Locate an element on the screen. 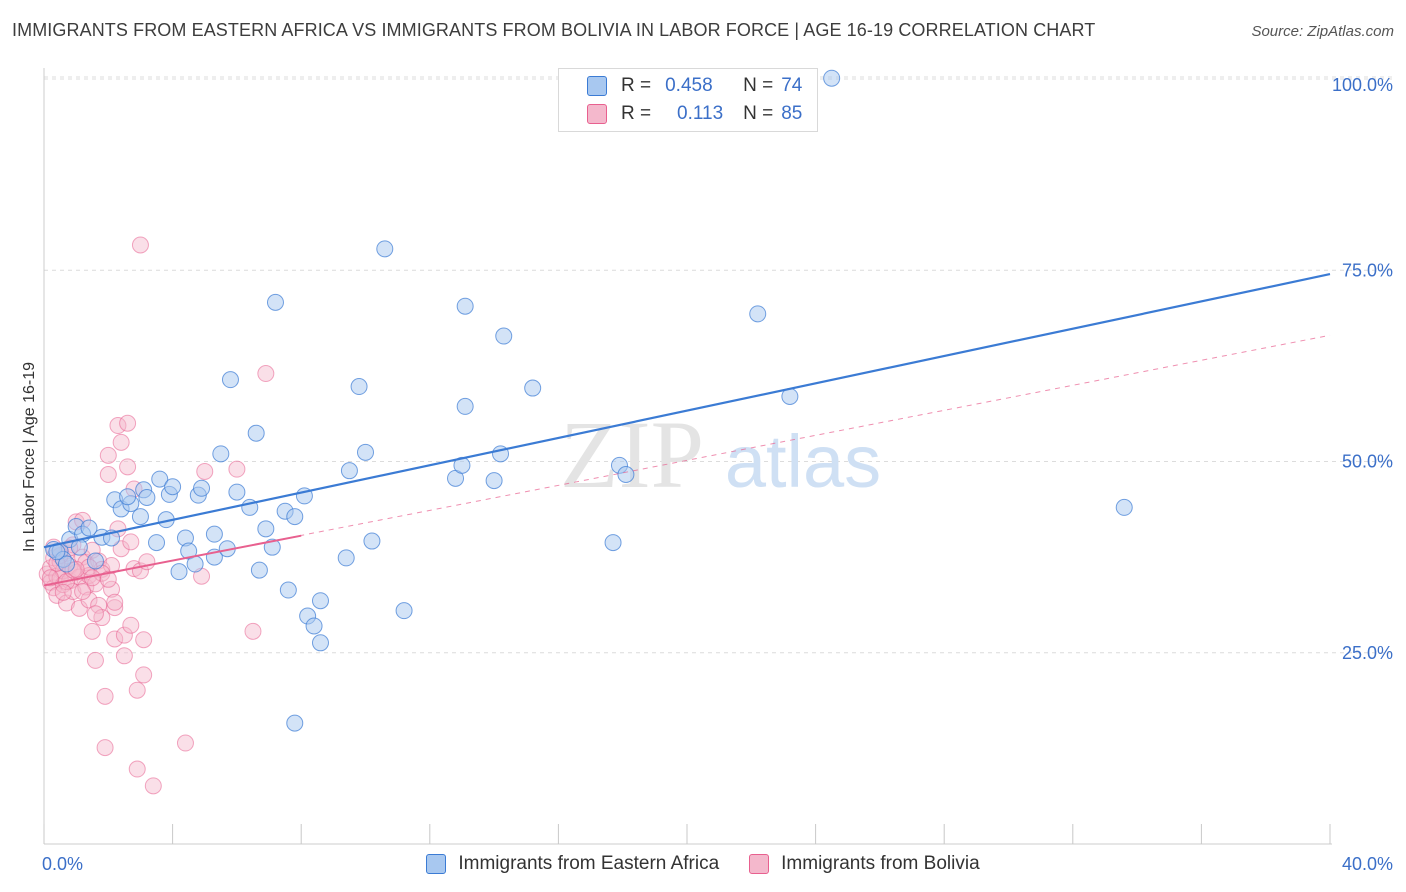  legend-swatch-pink is located at coordinates (597, 114).